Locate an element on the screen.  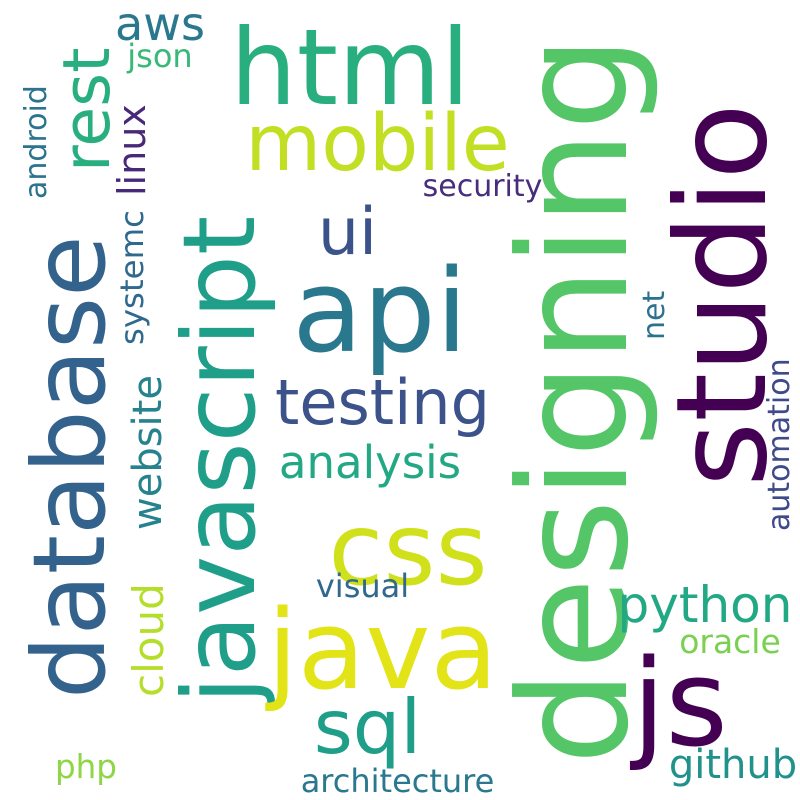
word-android: android is located at coordinates (36, 142).